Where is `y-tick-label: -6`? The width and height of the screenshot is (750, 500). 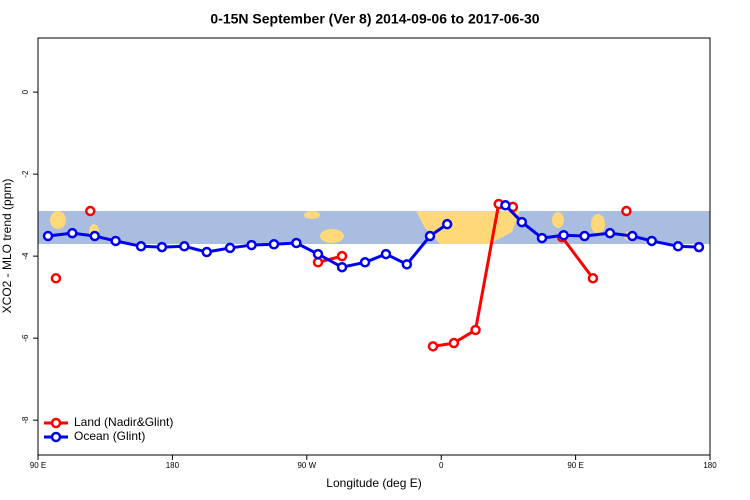 y-tick-label: -6 is located at coordinates (25, 338).